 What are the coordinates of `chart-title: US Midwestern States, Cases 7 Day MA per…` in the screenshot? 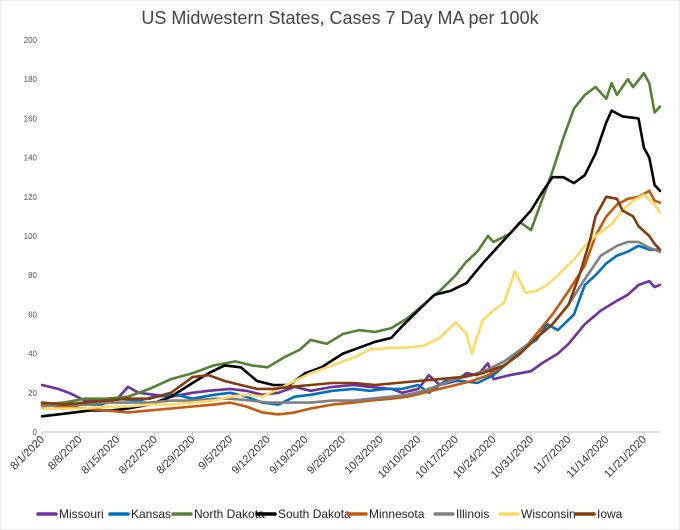 It's located at (340, 18).